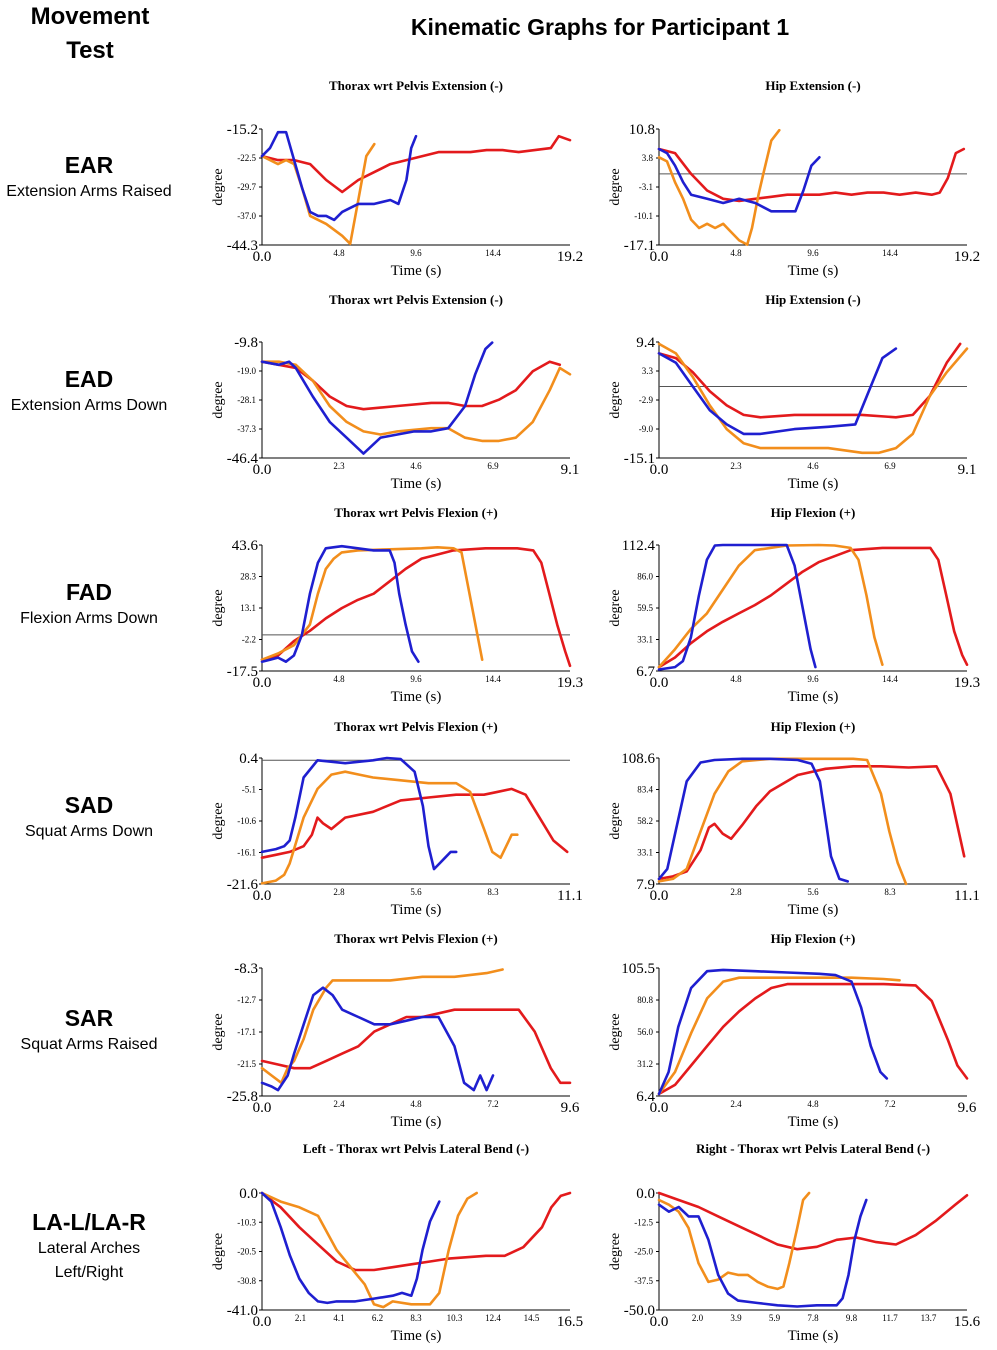 This screenshot has height=1350, width=997. I want to click on chart-9-xtick-label: 9.6, so click(570, 1108).